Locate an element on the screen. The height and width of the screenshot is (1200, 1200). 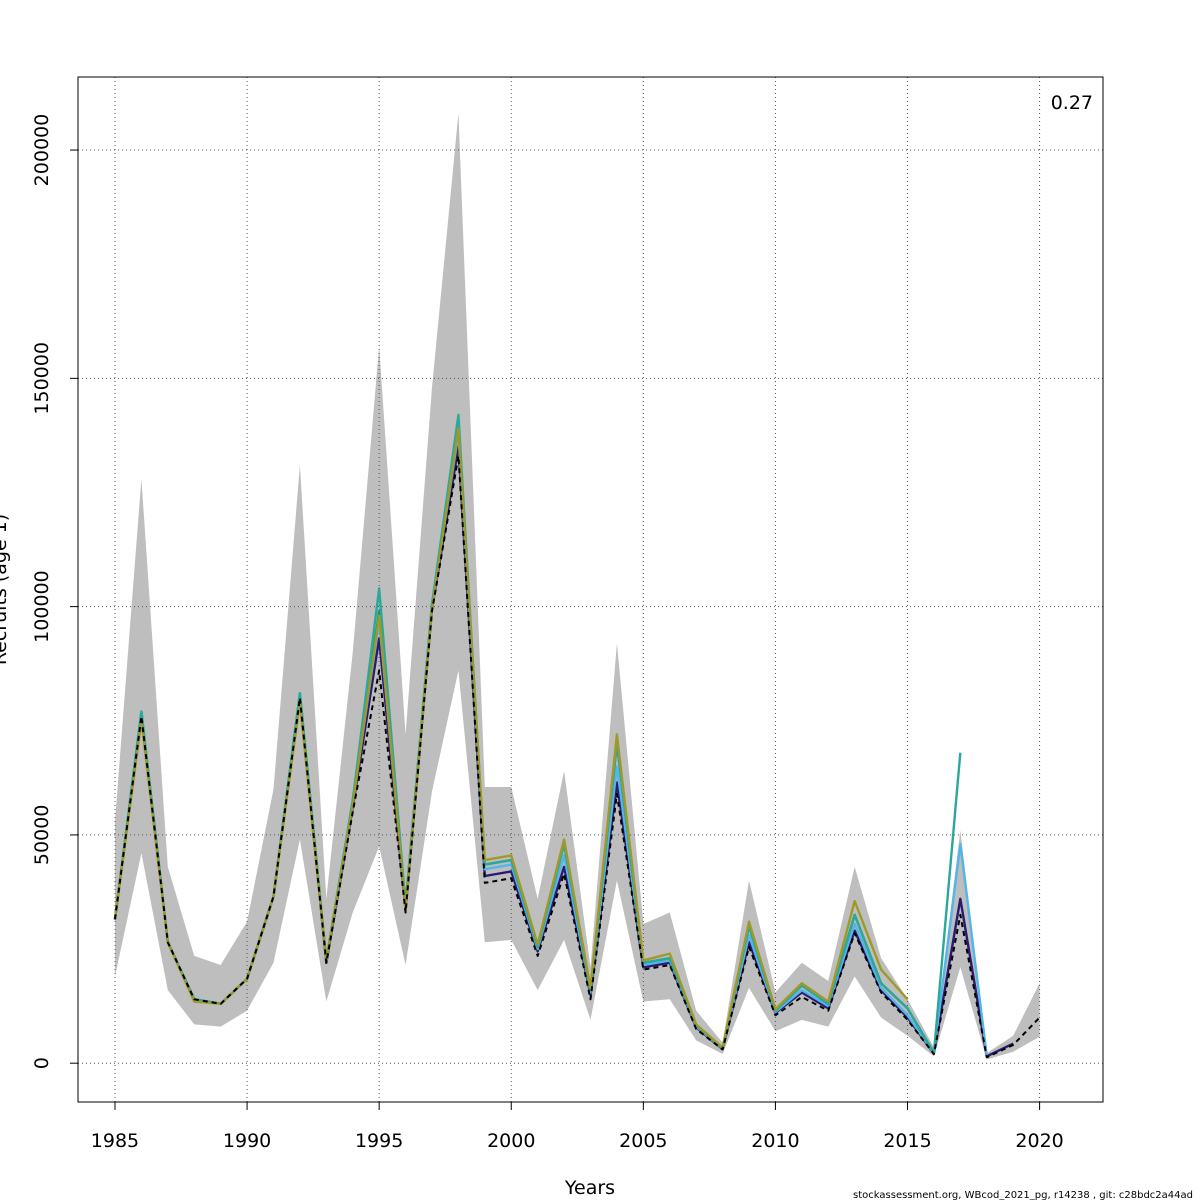
corner-label: 0.27 is located at coordinates (1072, 103).